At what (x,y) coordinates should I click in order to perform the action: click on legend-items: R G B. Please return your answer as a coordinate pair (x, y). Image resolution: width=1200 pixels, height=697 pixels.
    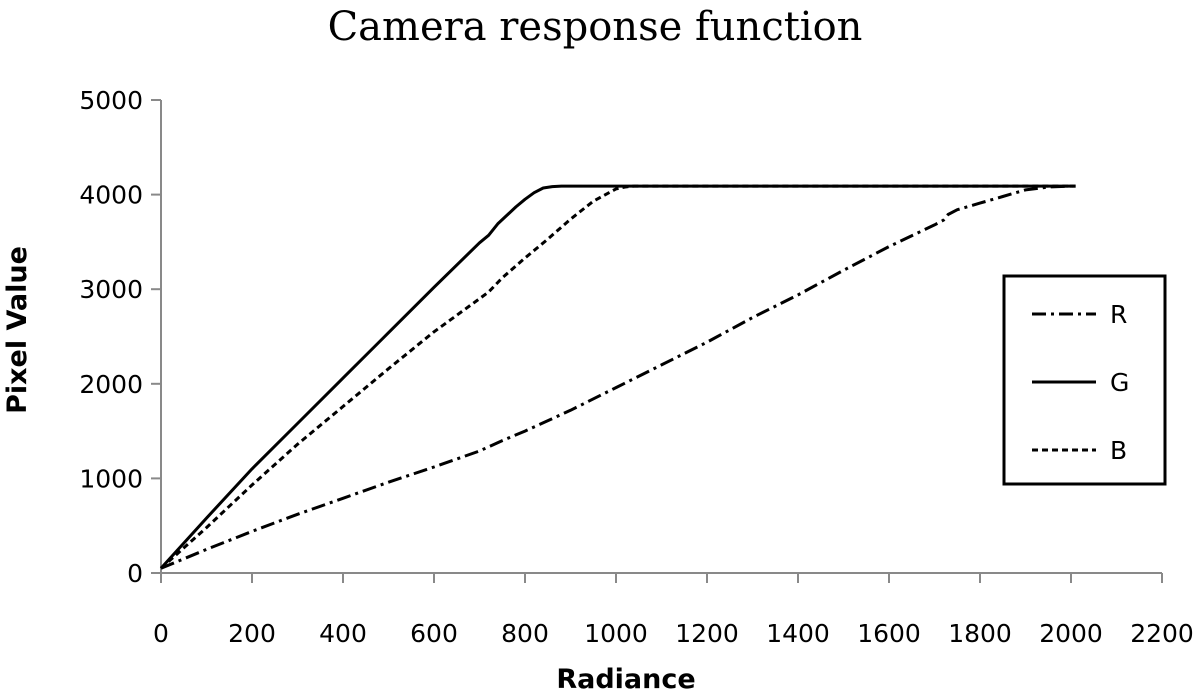
    Looking at the image, I should click on (1080, 382).